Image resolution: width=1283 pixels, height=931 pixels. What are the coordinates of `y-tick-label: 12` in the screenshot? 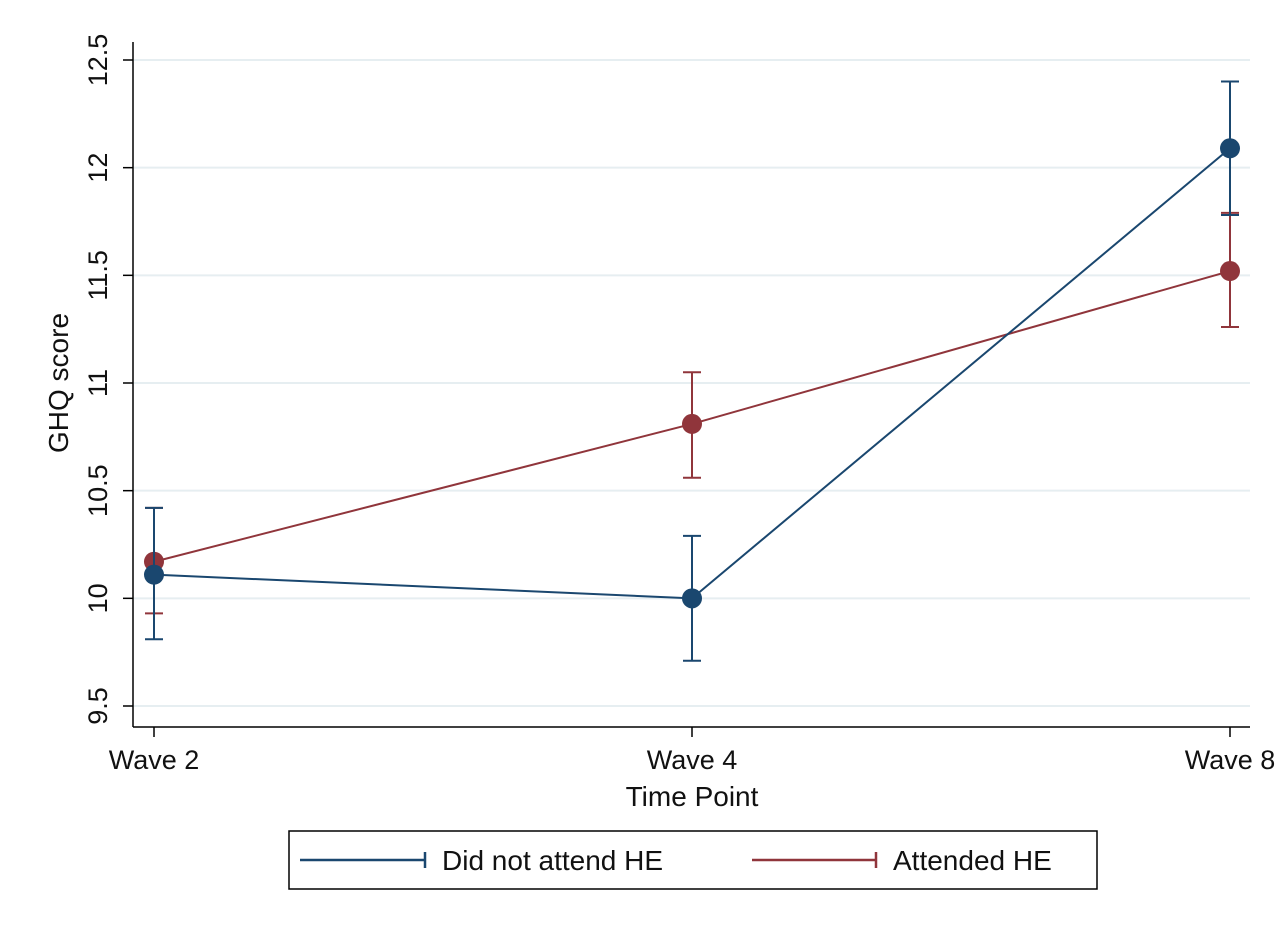 It's located at (98, 168).